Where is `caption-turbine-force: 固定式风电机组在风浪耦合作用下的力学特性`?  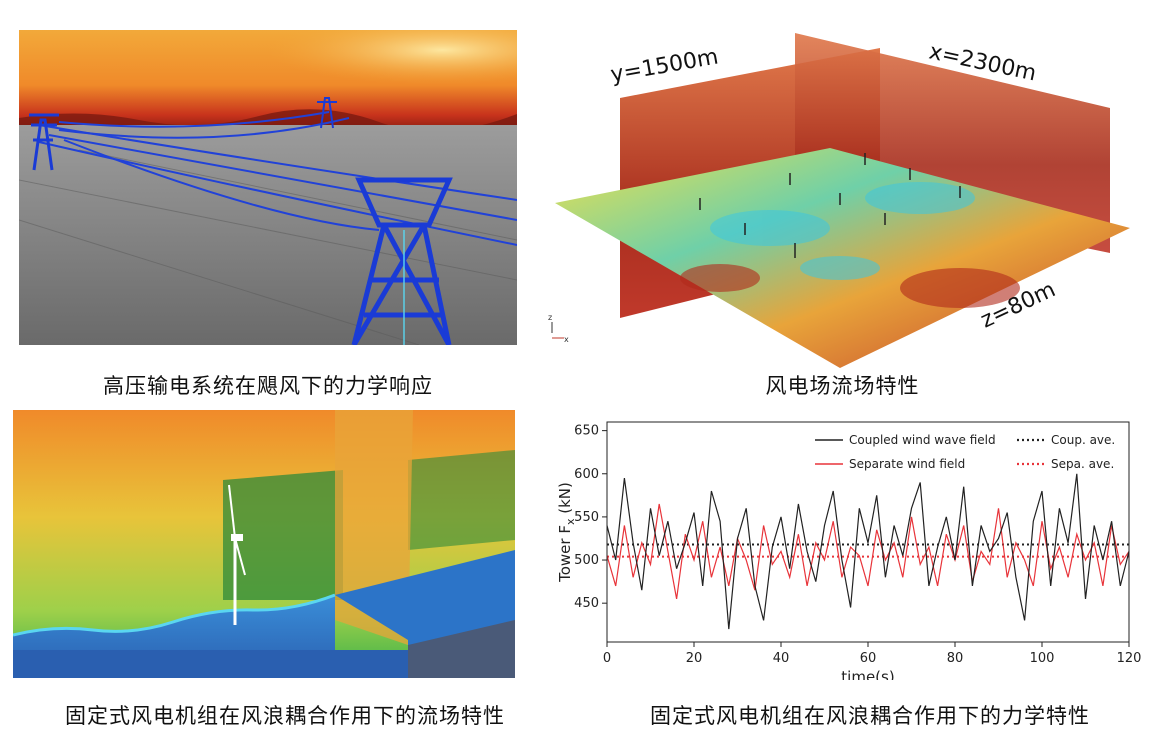 caption-turbine-force: 固定式风电机组在风浪耦合作用下的力学特性 is located at coordinates (870, 716).